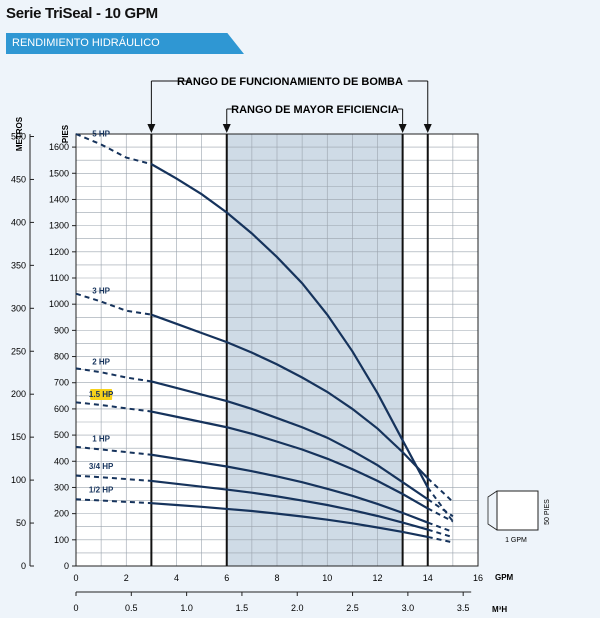 The width and height of the screenshot is (600, 618). What do you see at coordinates (242, 608) in the screenshot?
I see `x2-tick-label: 1.5` at bounding box center [242, 608].